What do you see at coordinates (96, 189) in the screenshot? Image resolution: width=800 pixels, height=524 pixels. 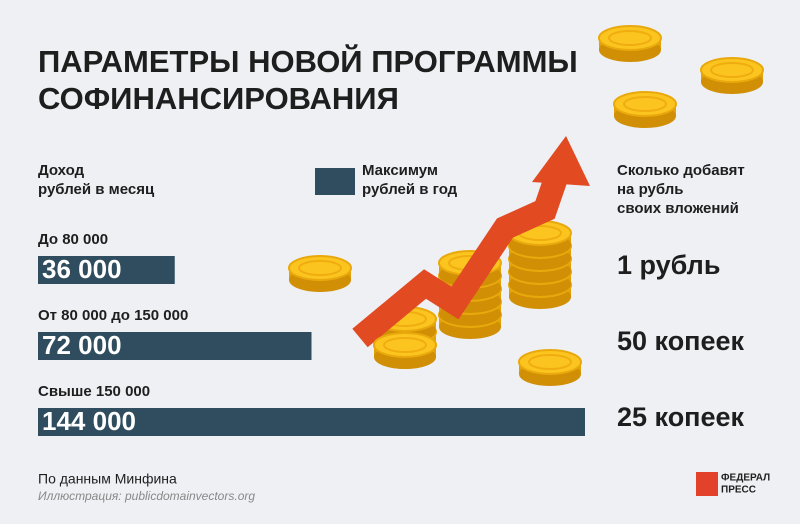 I see `category-header: рублей в месяц` at bounding box center [96, 189].